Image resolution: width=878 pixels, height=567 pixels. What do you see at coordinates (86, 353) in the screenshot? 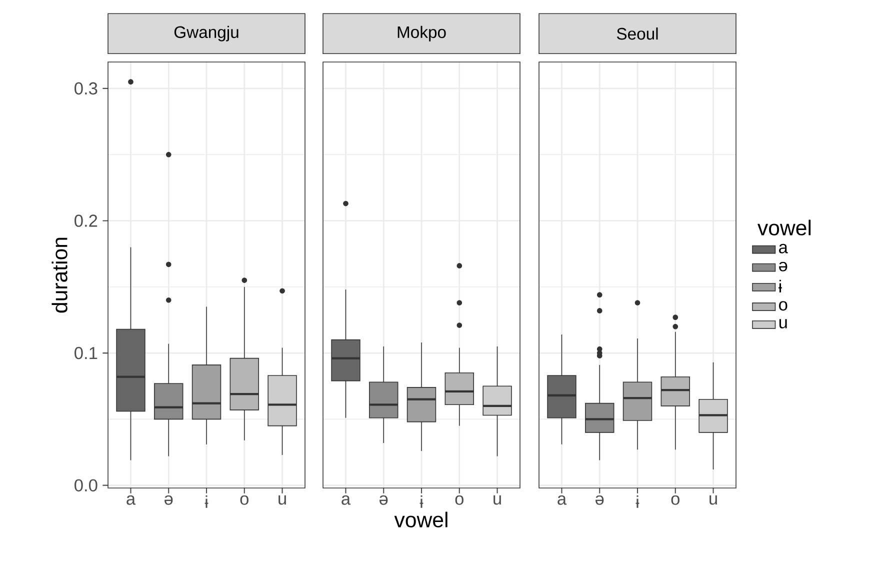
I see `y-tick-label: 0.1` at bounding box center [86, 353].